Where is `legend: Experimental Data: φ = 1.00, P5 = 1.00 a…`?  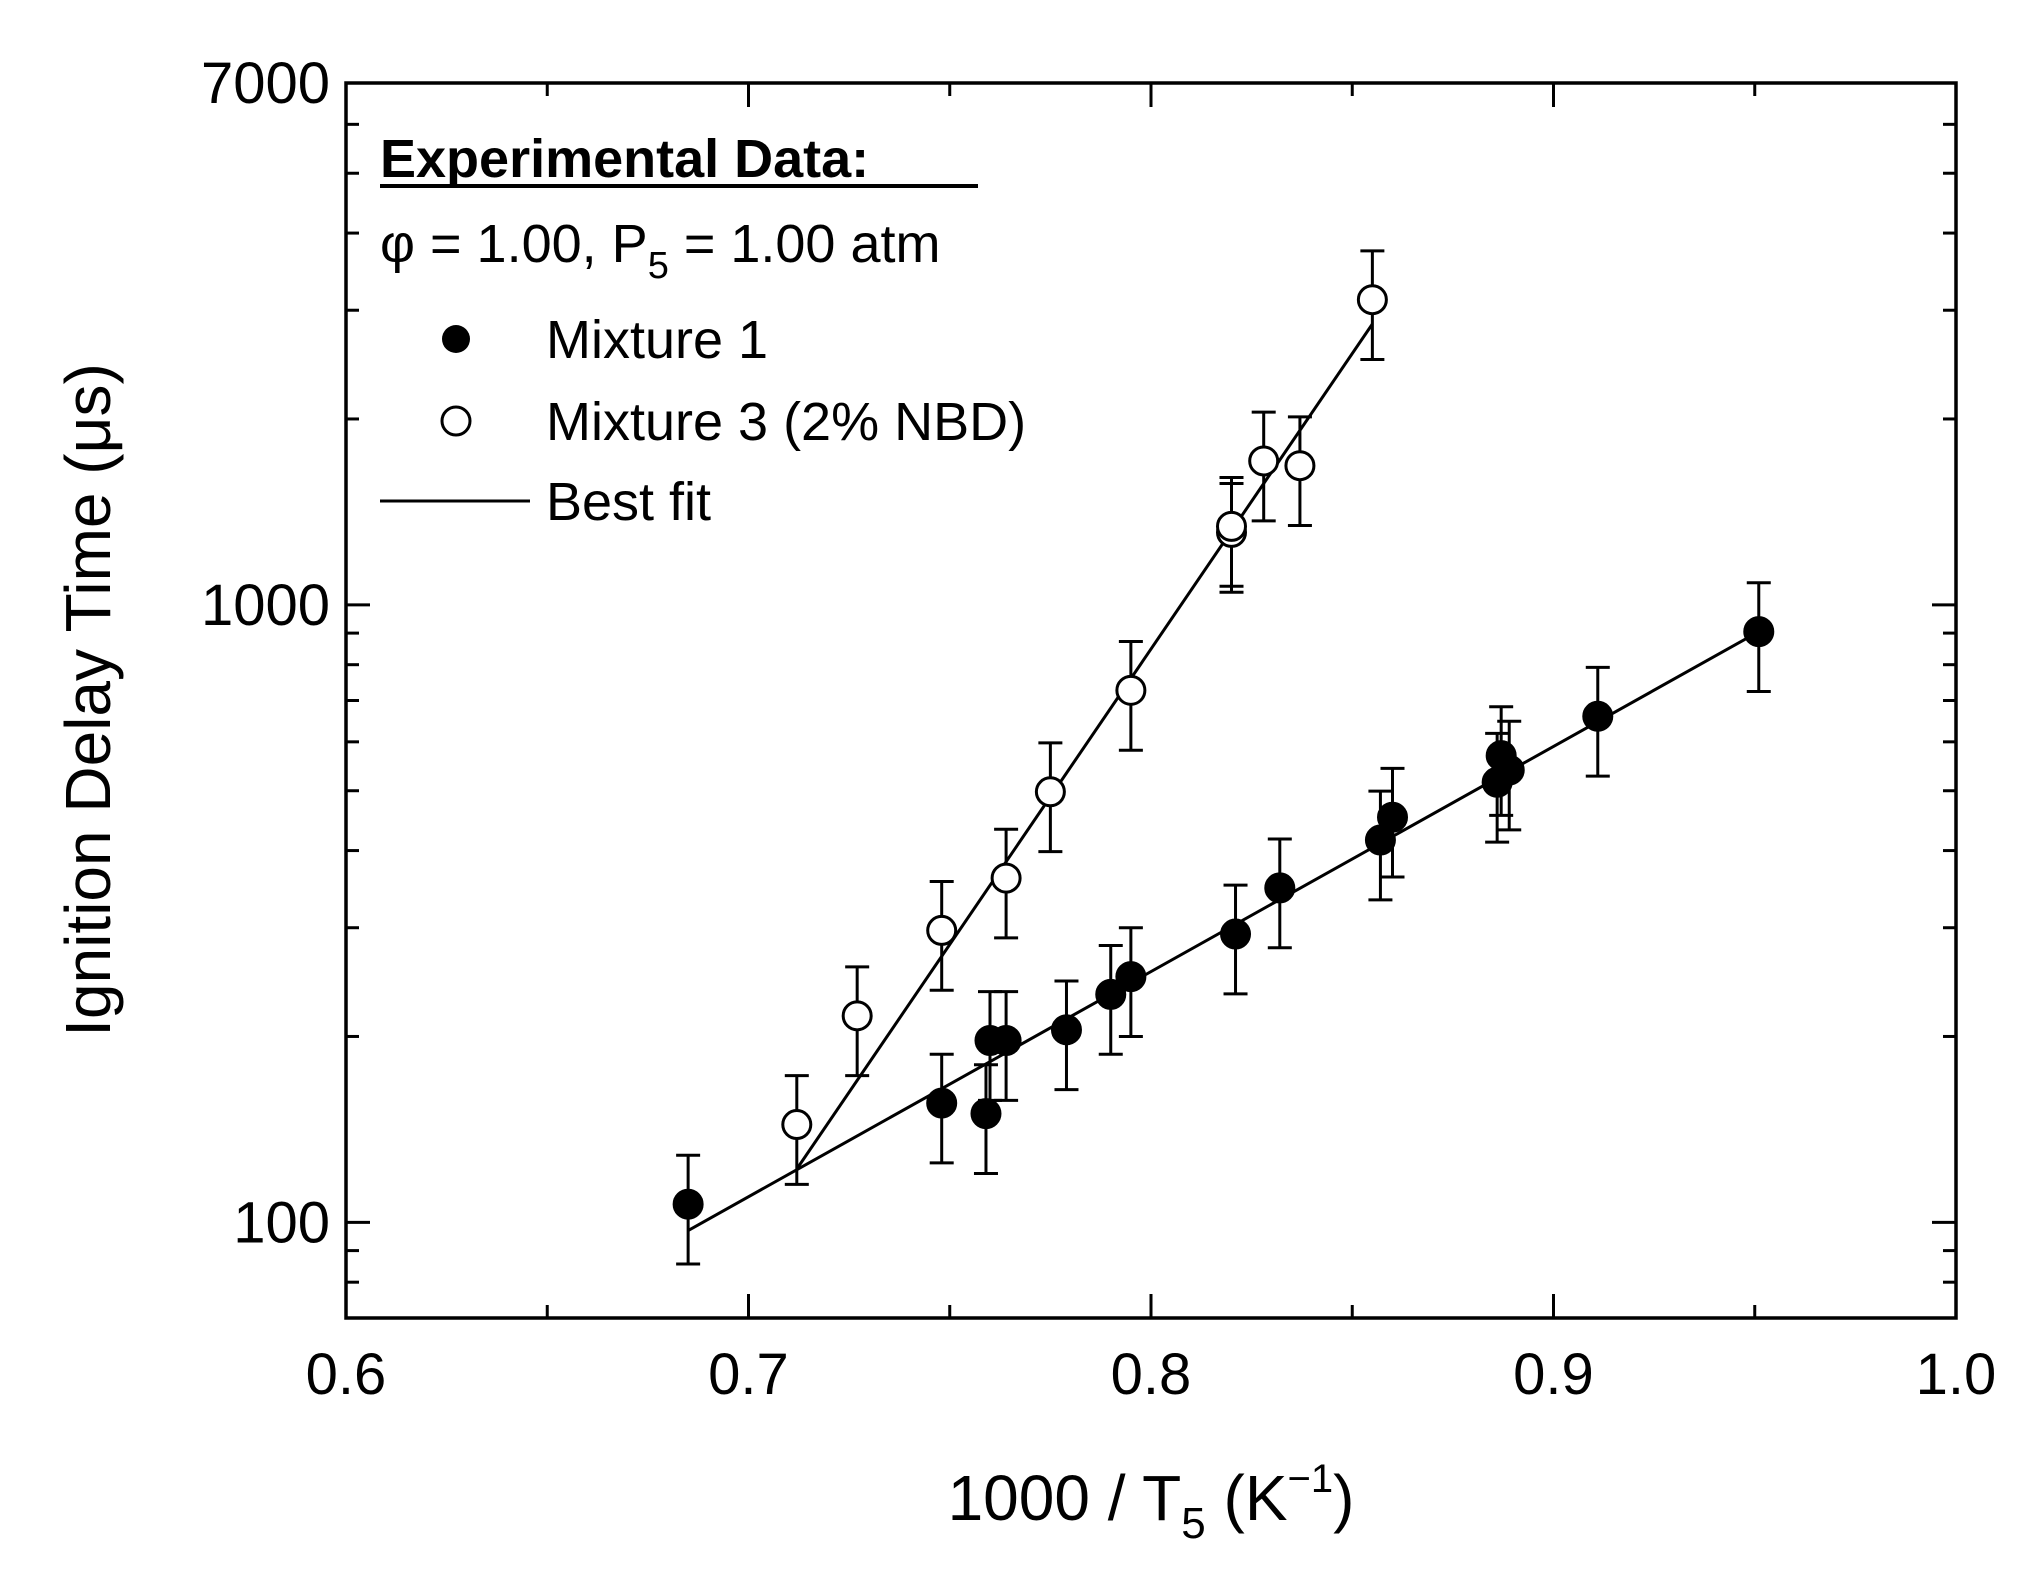 legend: Experimental Data: φ = 1.00, P5 = 1.00 a… is located at coordinates (703, 330).